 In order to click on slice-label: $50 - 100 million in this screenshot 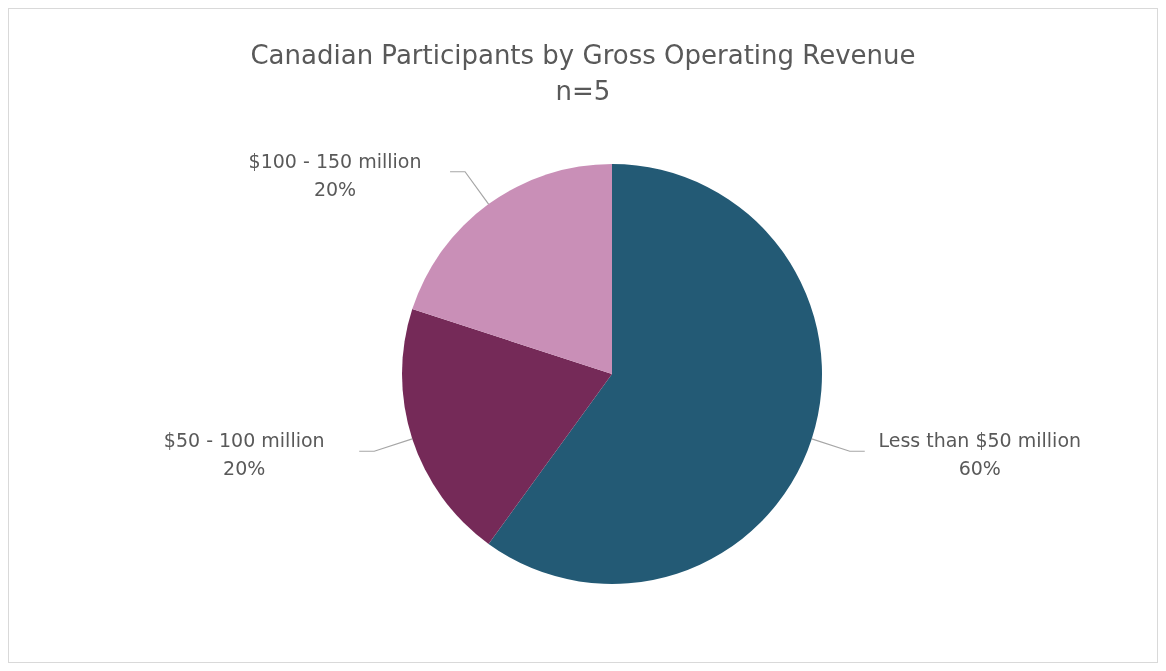, I will do `click(244, 440)`.